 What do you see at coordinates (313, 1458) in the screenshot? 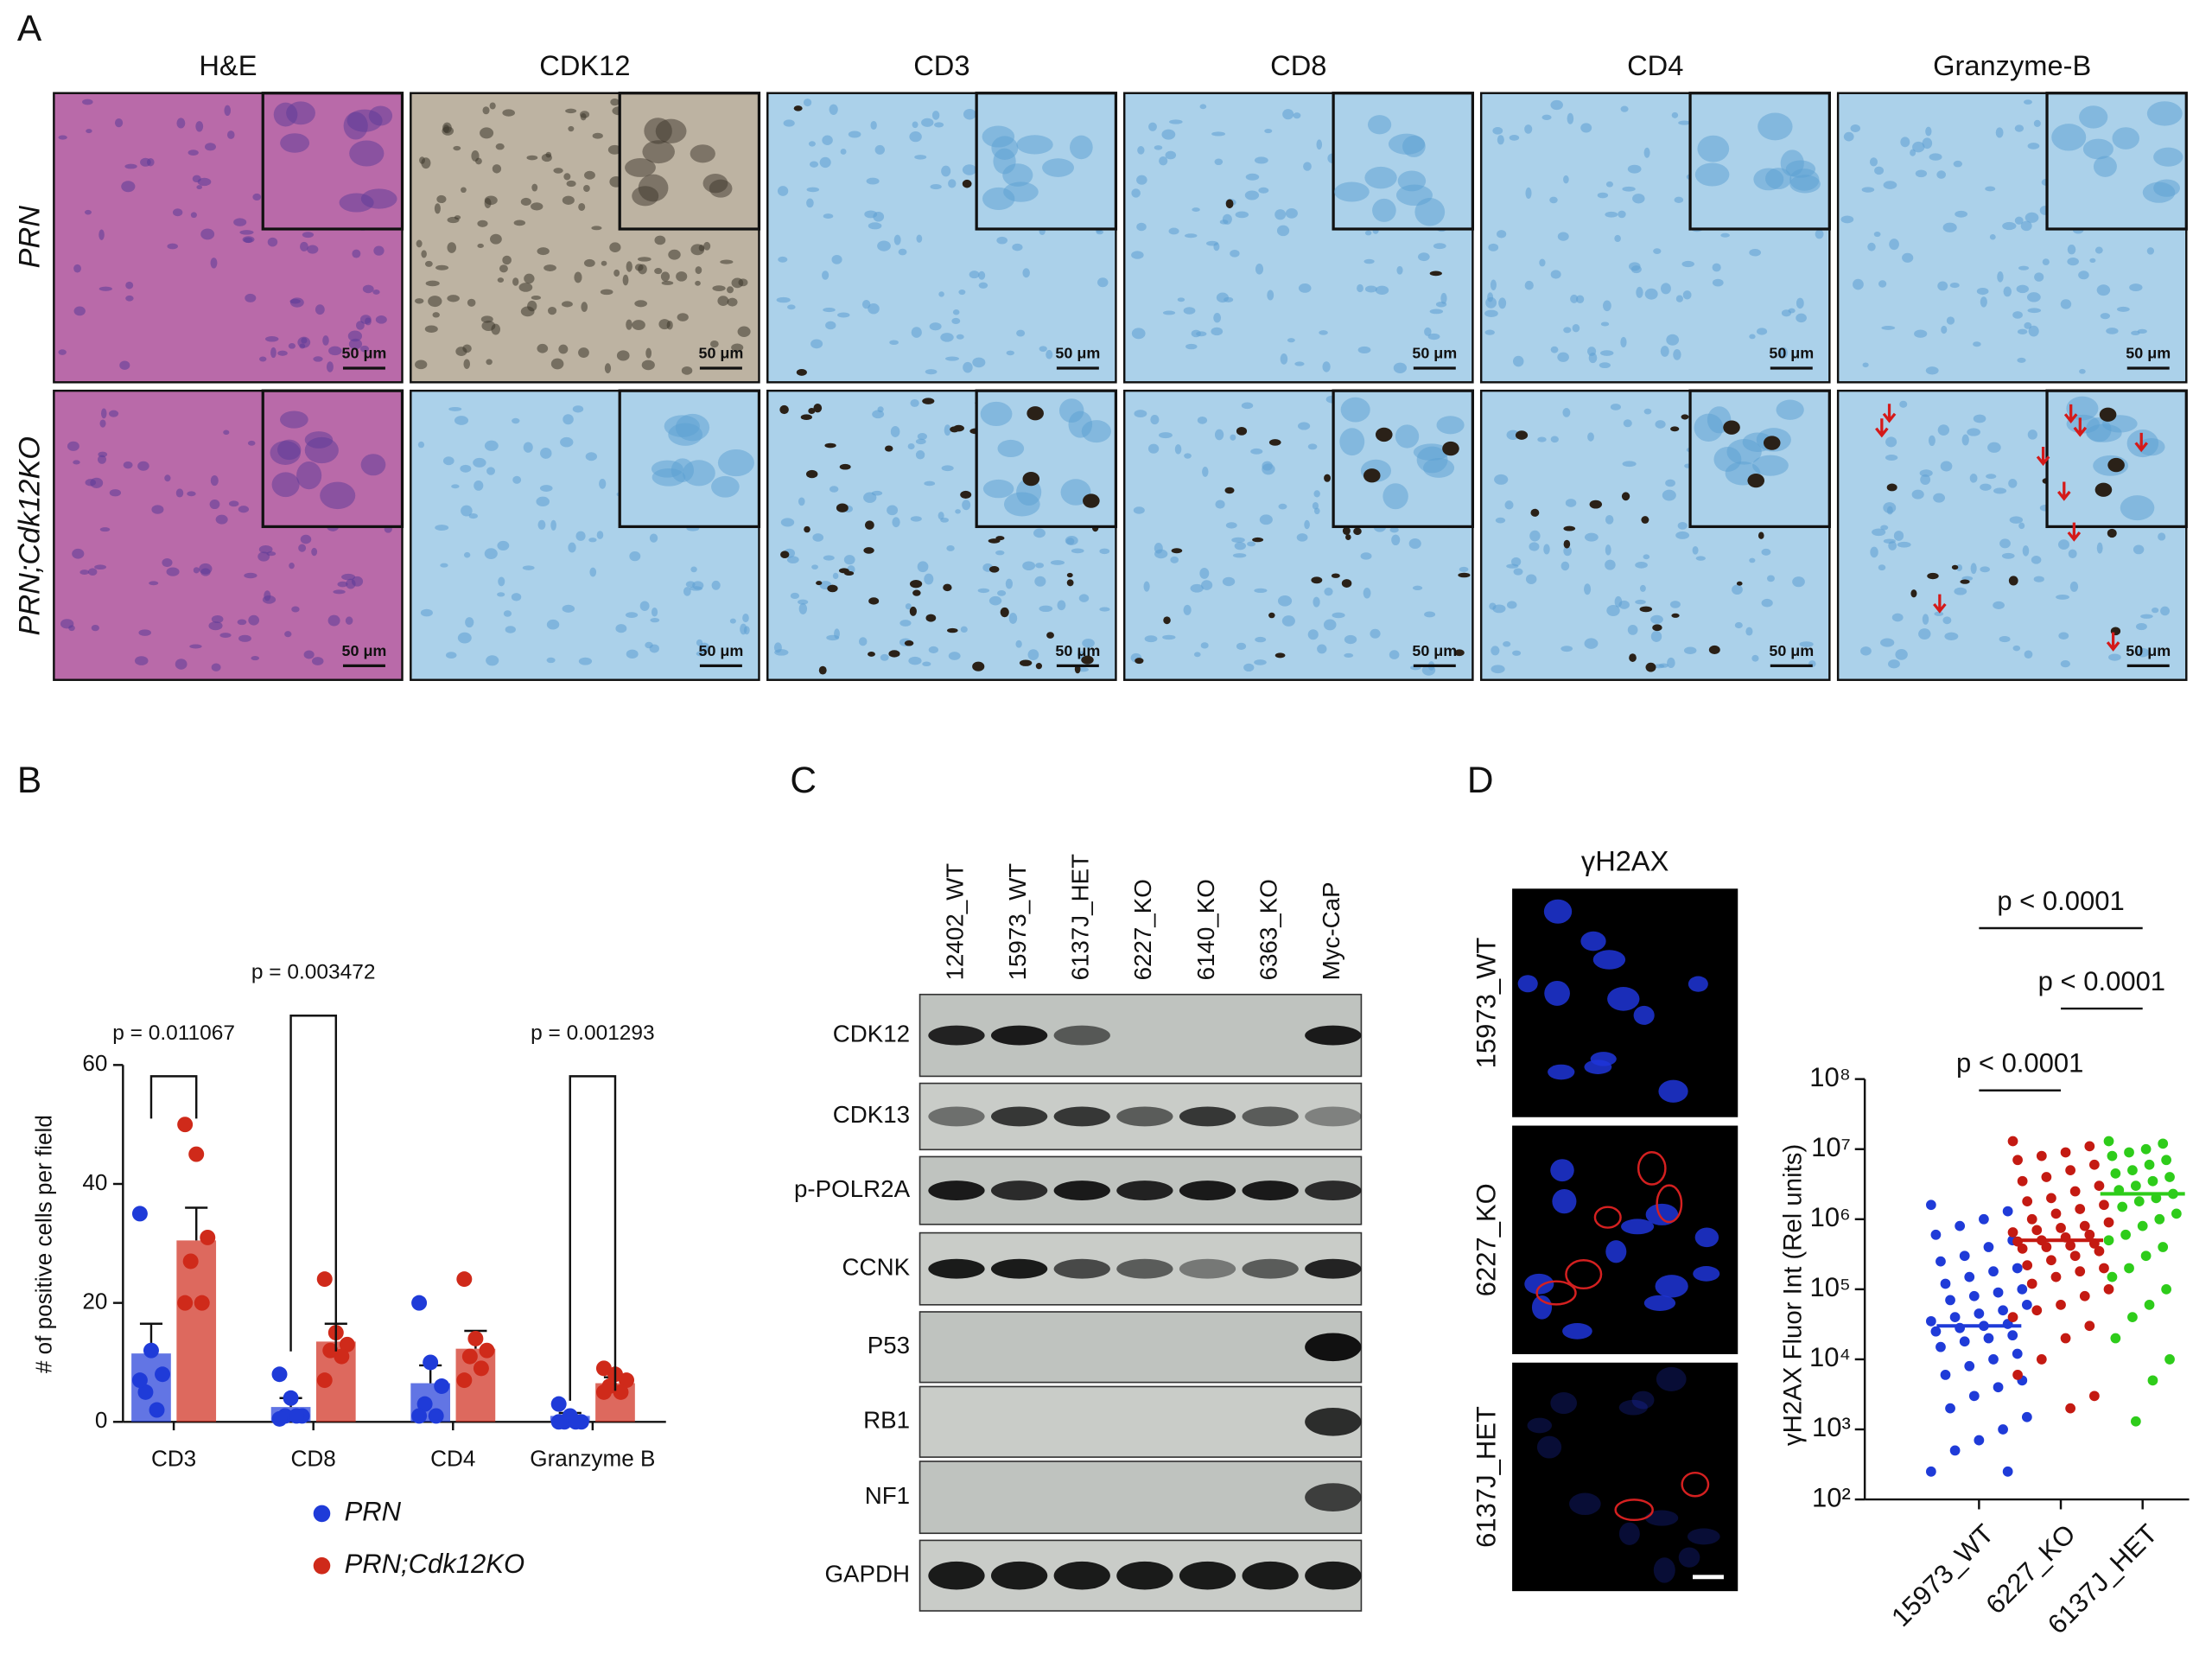
I see `x-tick-label: CD8` at bounding box center [313, 1458].